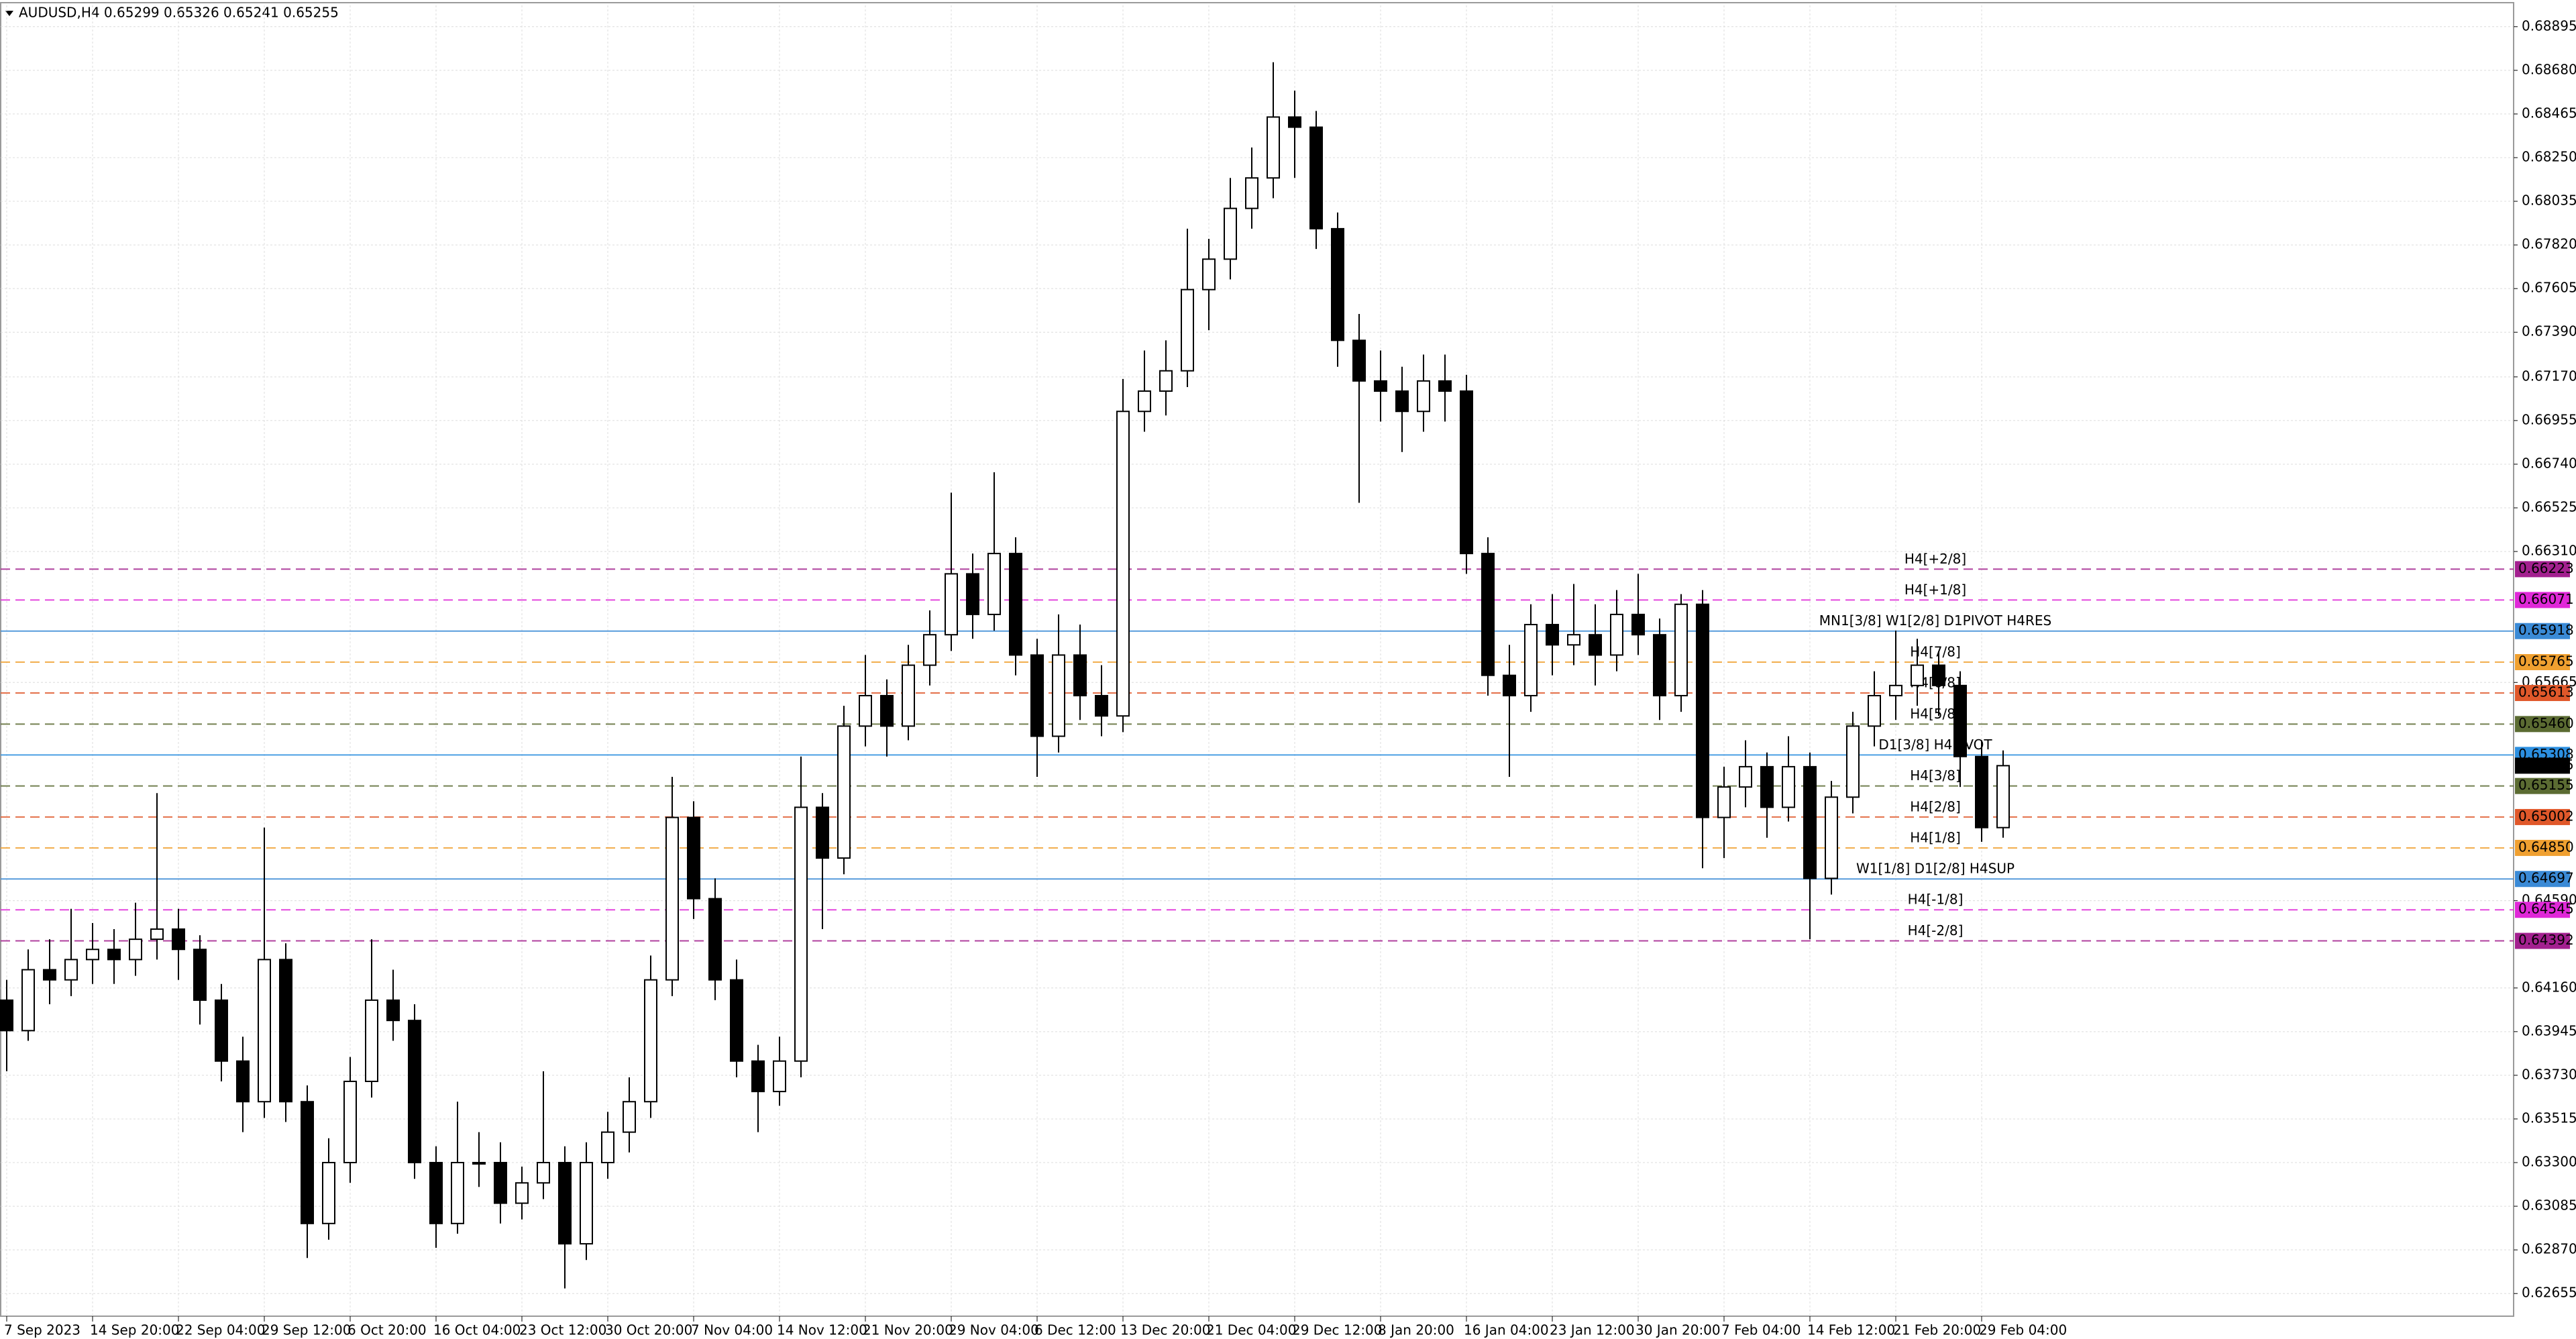  Describe the element at coordinates (2549, 1162) in the screenshot. I see `y-tick-label: 0.63300` at that location.